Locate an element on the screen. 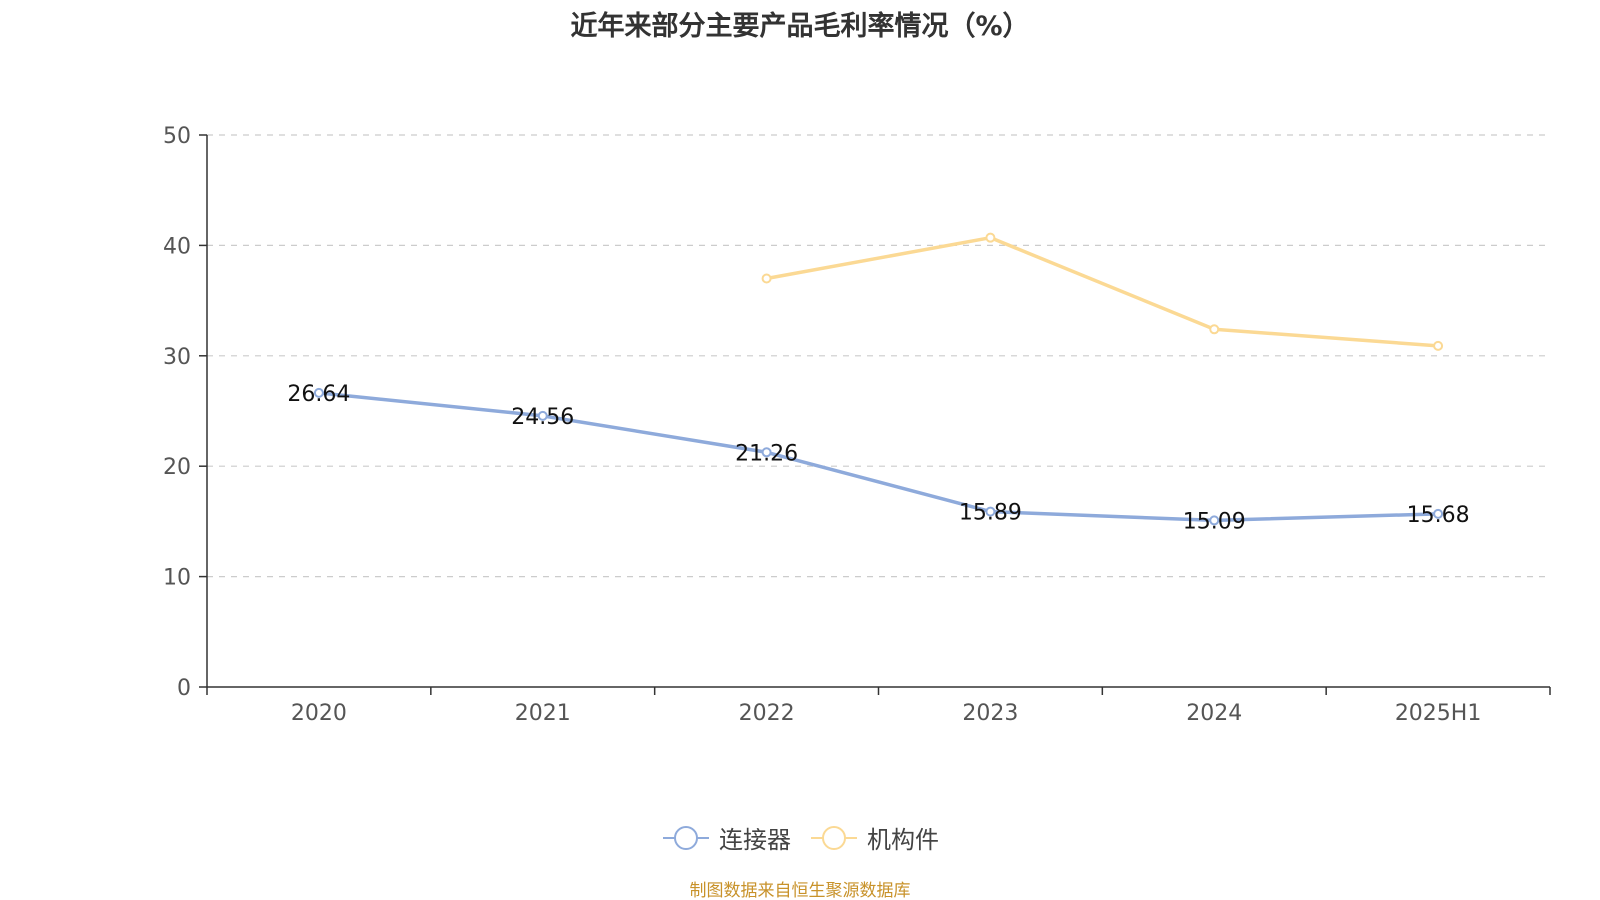  source-note: 制图数据来自恒生聚源数据库 is located at coordinates (800, 890).